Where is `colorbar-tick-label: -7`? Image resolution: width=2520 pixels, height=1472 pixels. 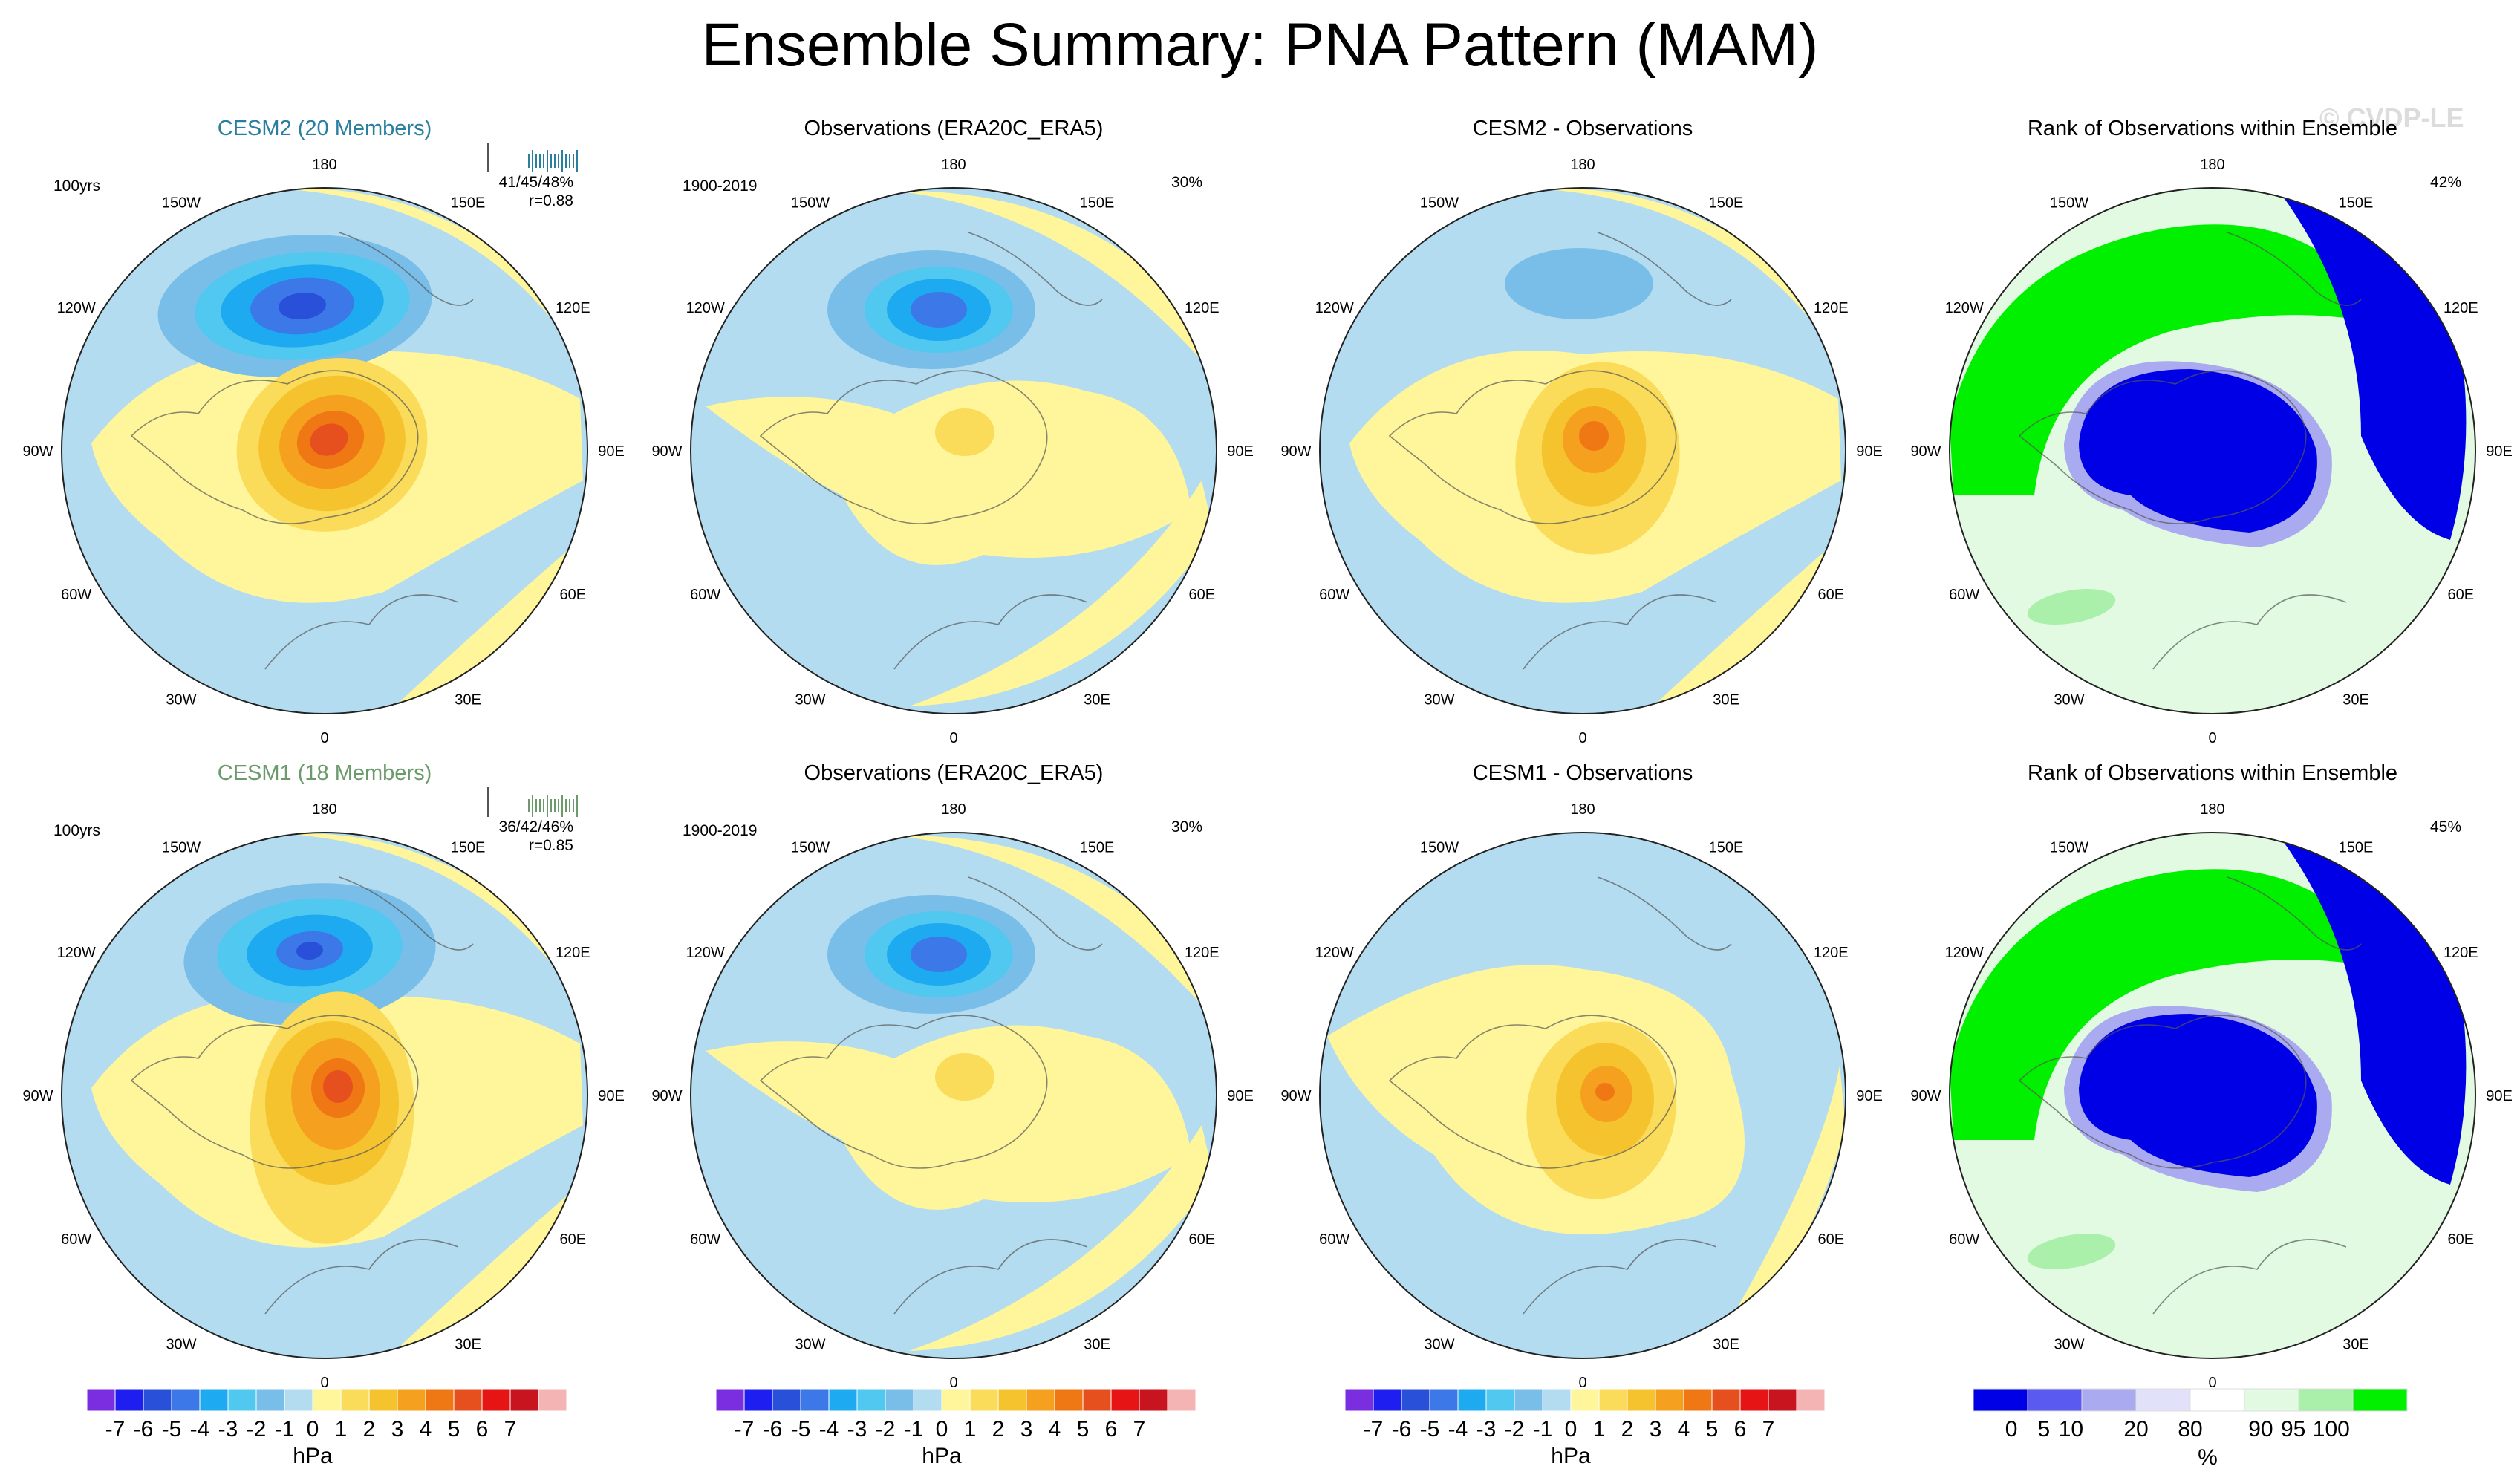 colorbar-tick-label: -7 is located at coordinates (116, 1429).